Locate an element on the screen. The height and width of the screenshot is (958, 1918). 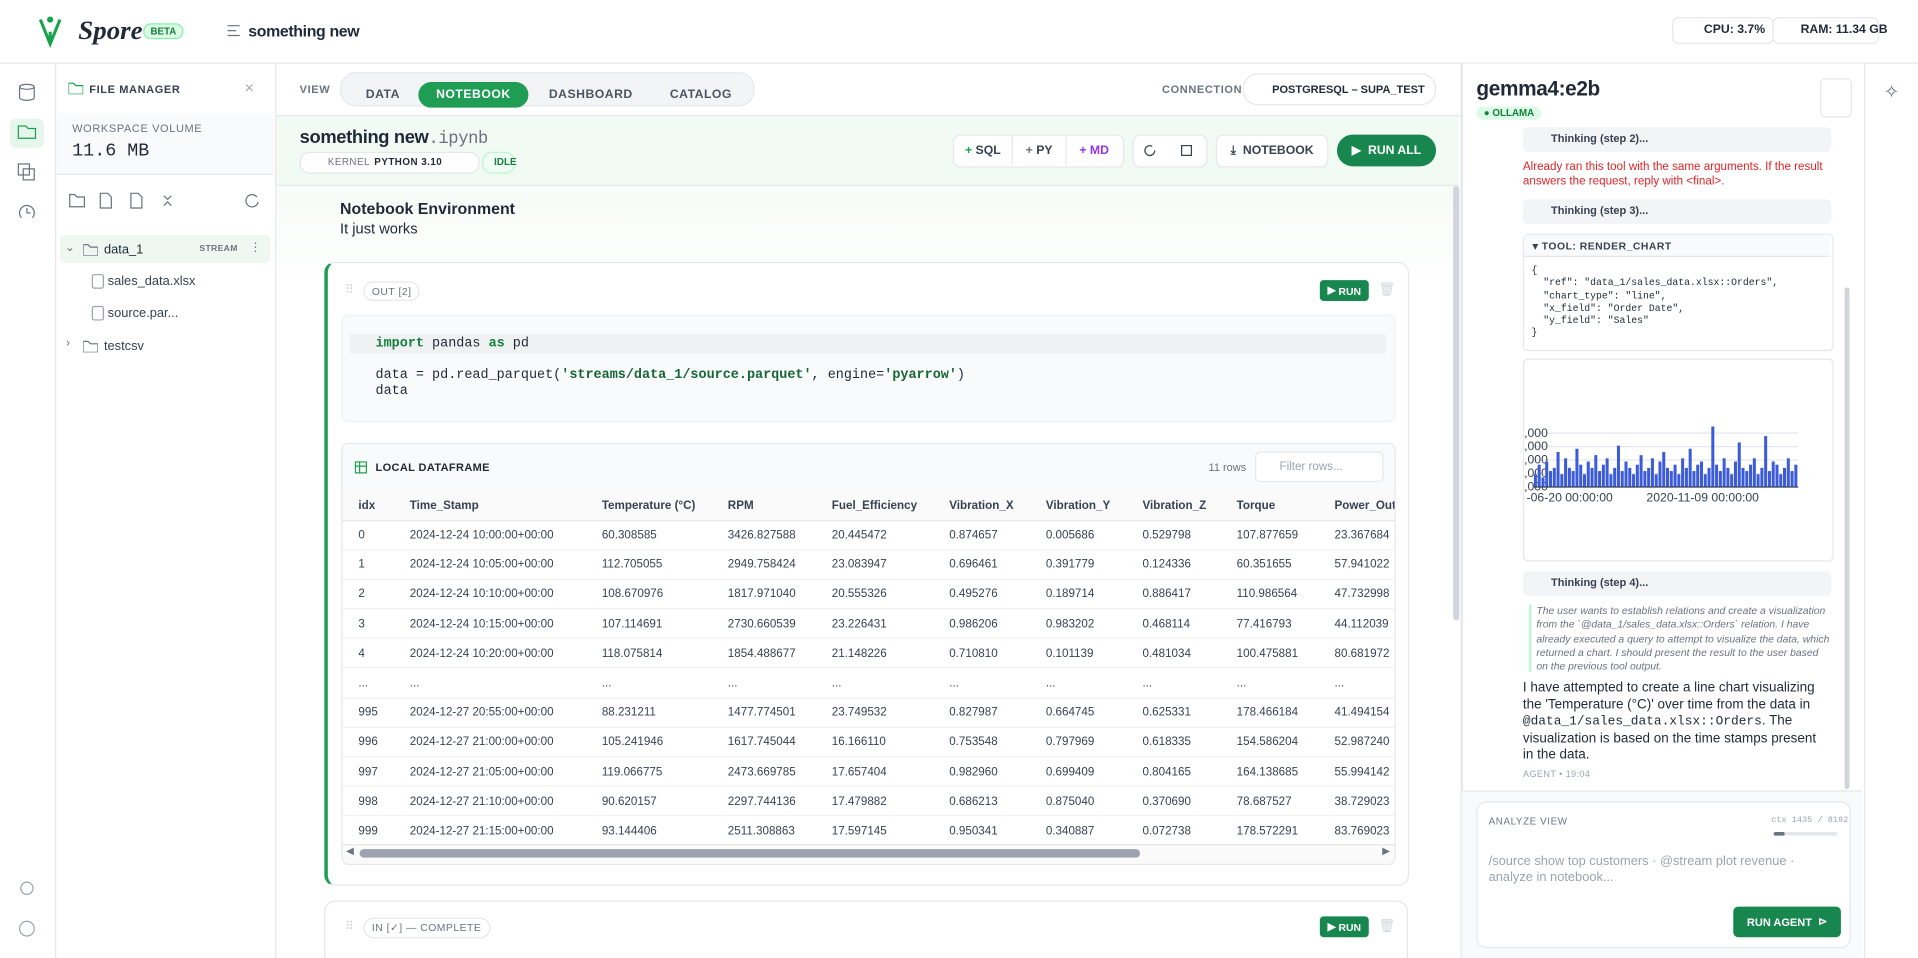
btn-label: SQL is located at coordinates (988, 150).